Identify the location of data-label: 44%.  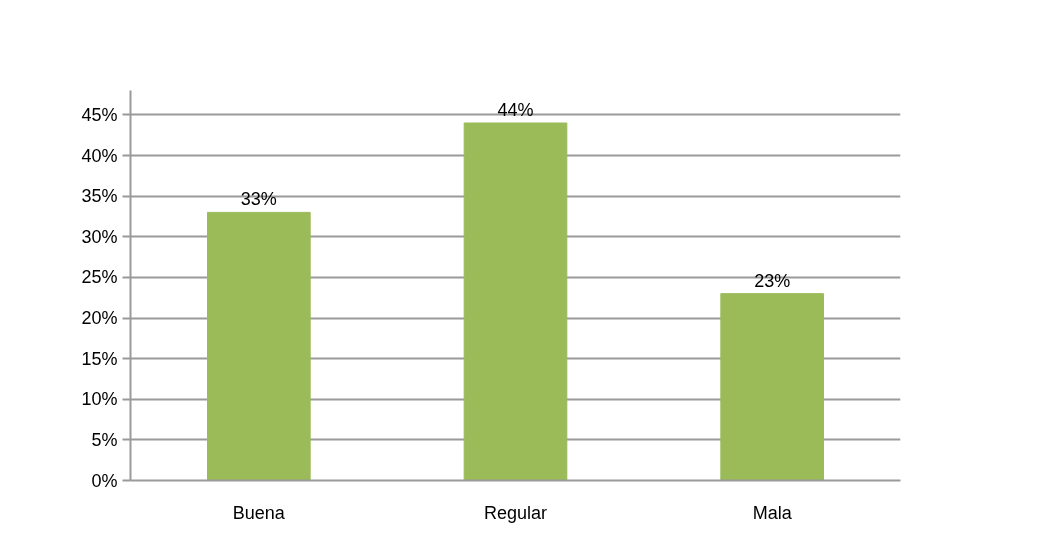
(515, 110).